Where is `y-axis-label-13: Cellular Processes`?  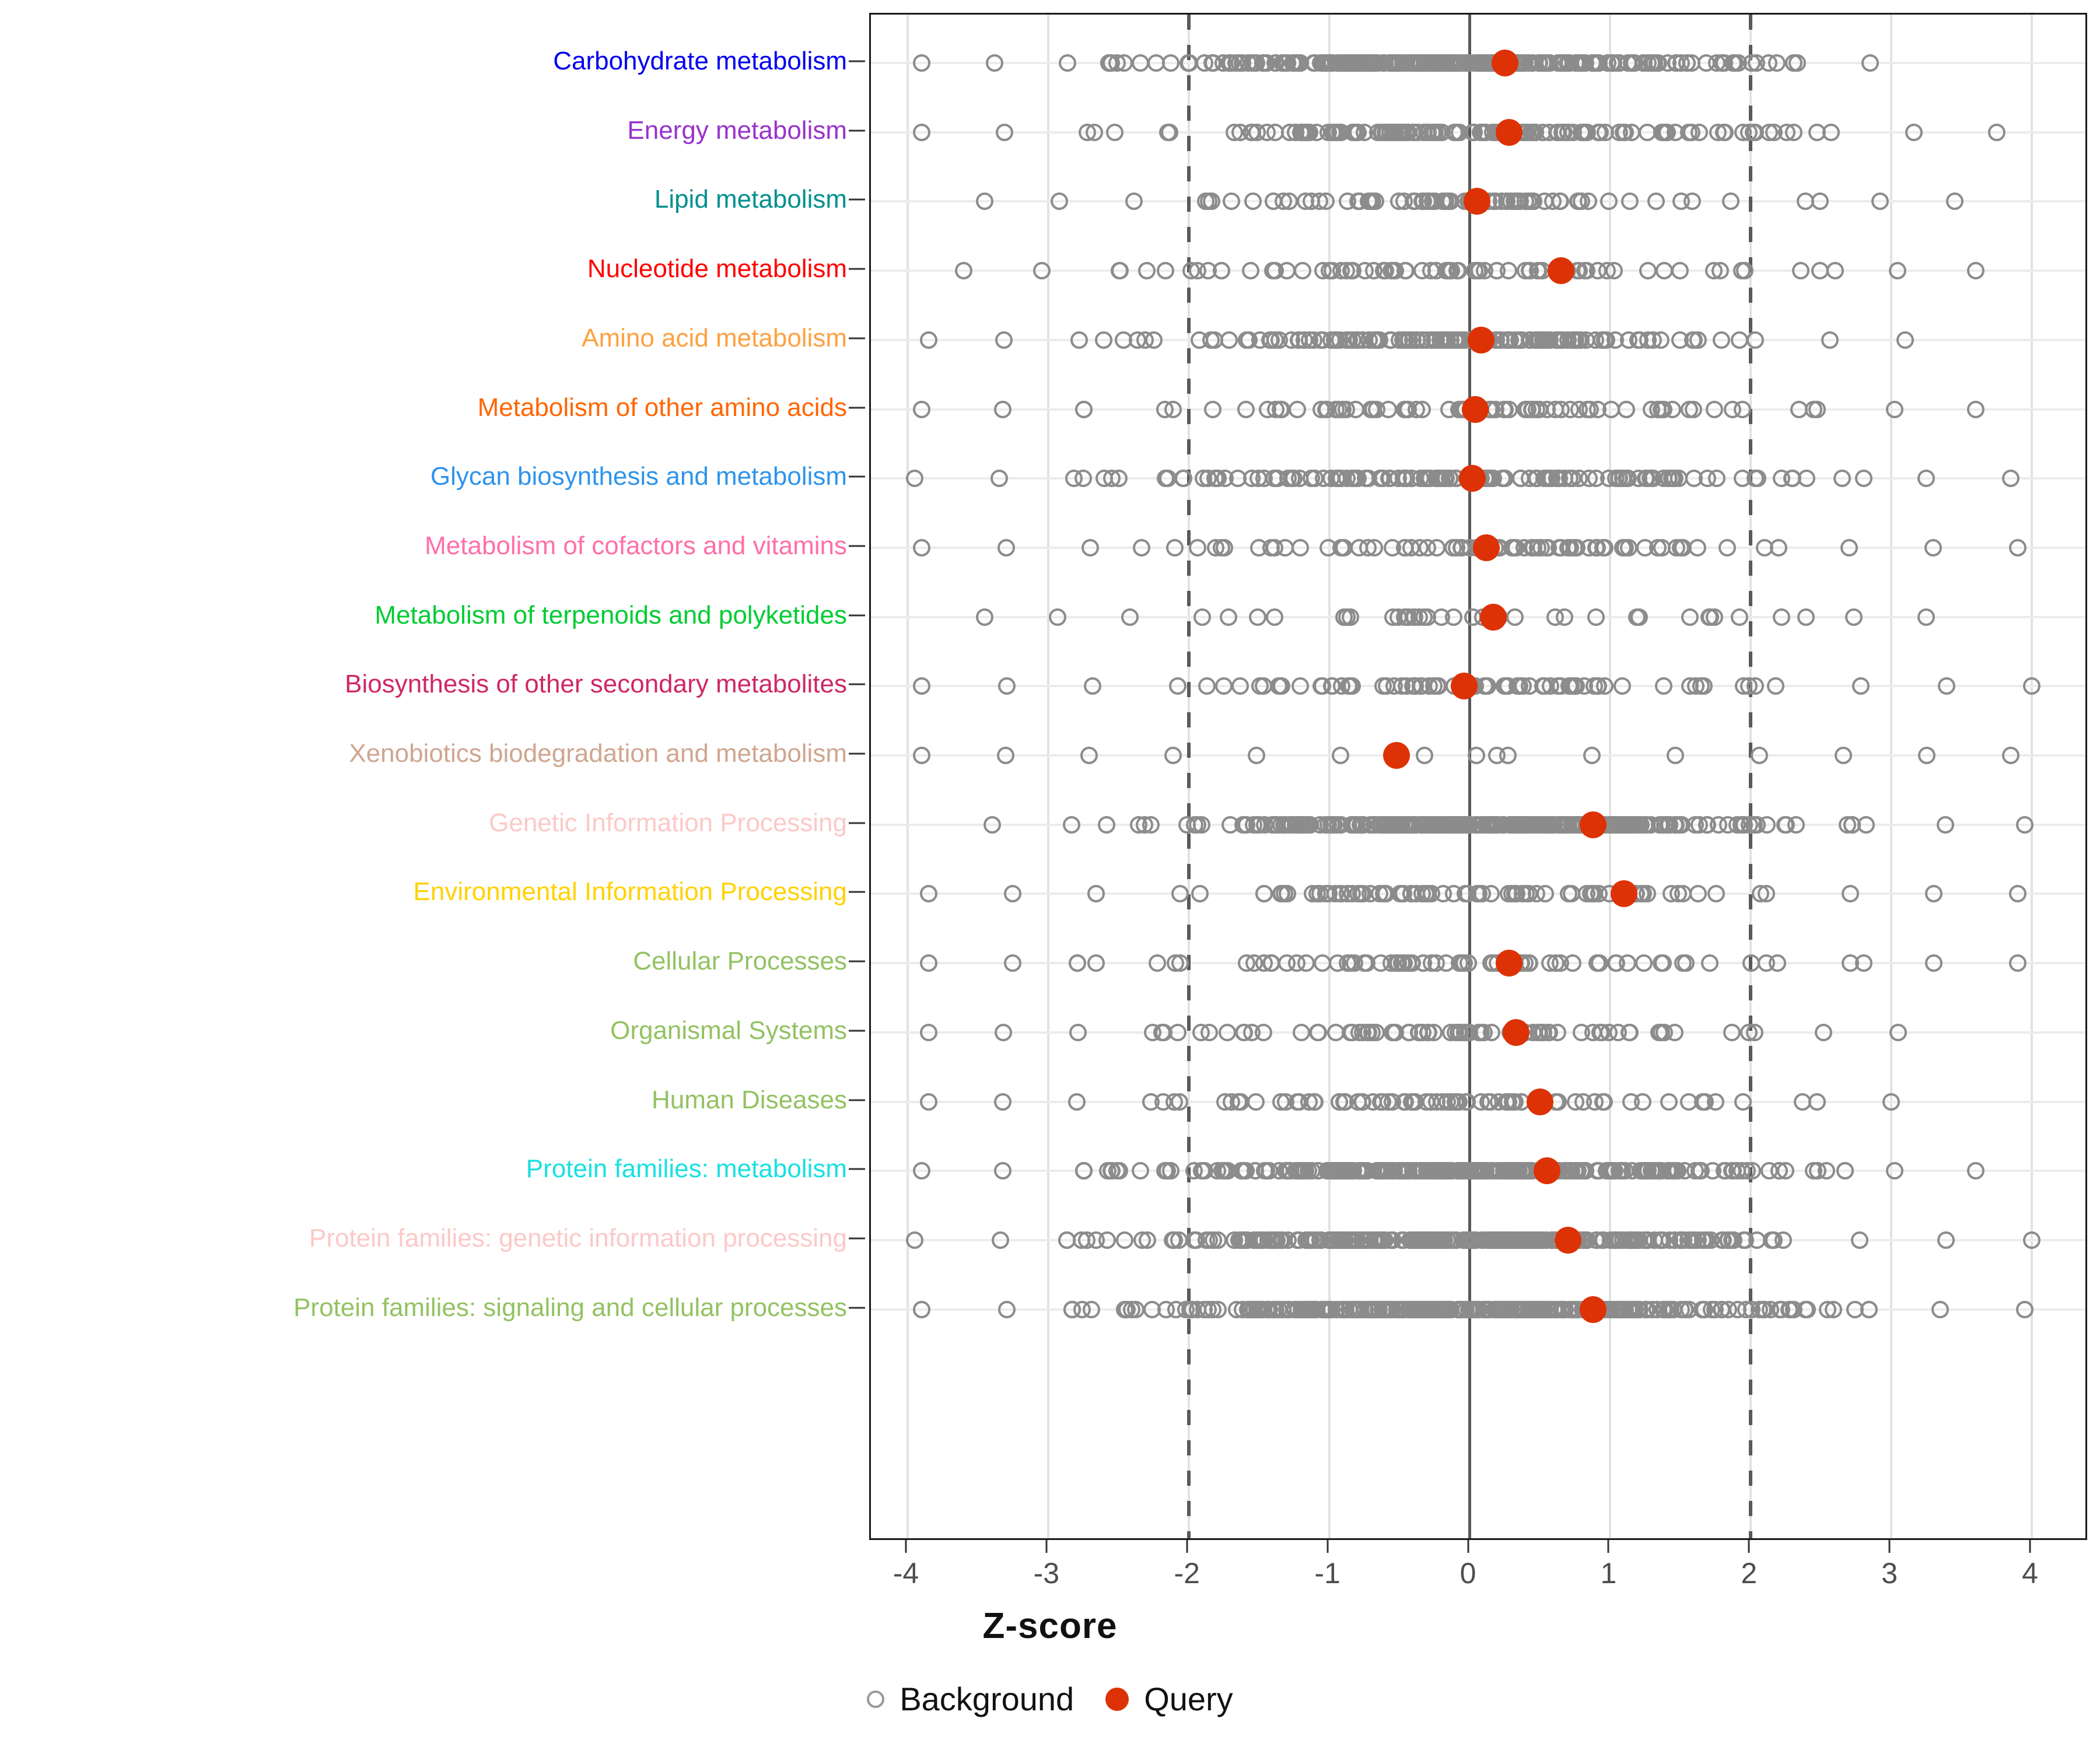
y-axis-label-13: Cellular Processes is located at coordinates (740, 961).